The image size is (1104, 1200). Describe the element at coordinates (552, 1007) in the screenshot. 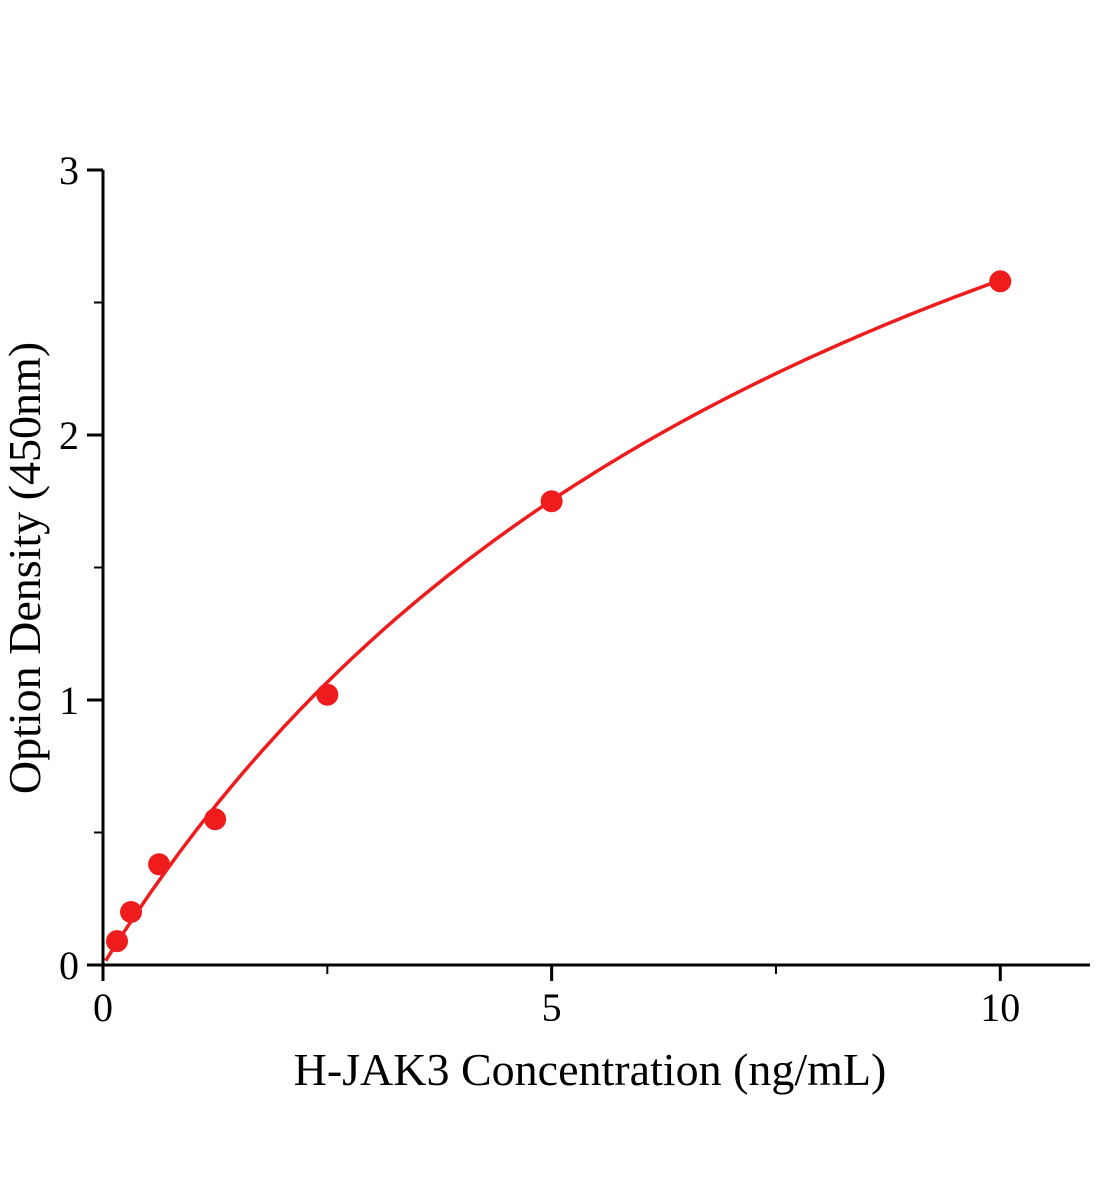

I see `x-tick-label: 5` at that location.